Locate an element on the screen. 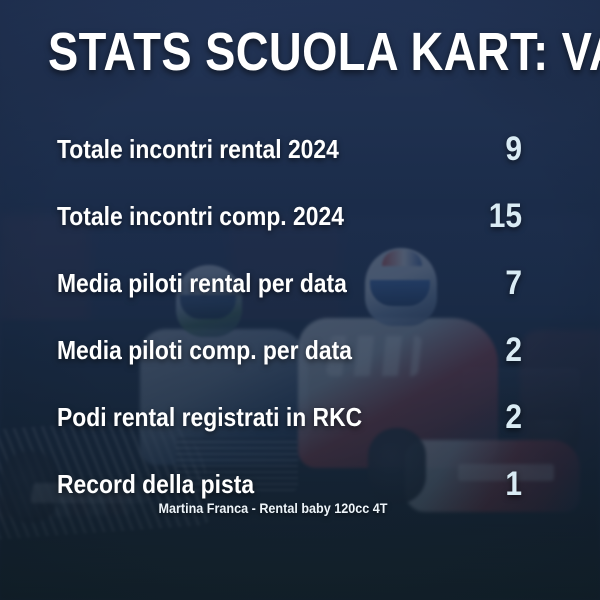  stat-value: 15 is located at coordinates (505, 216).